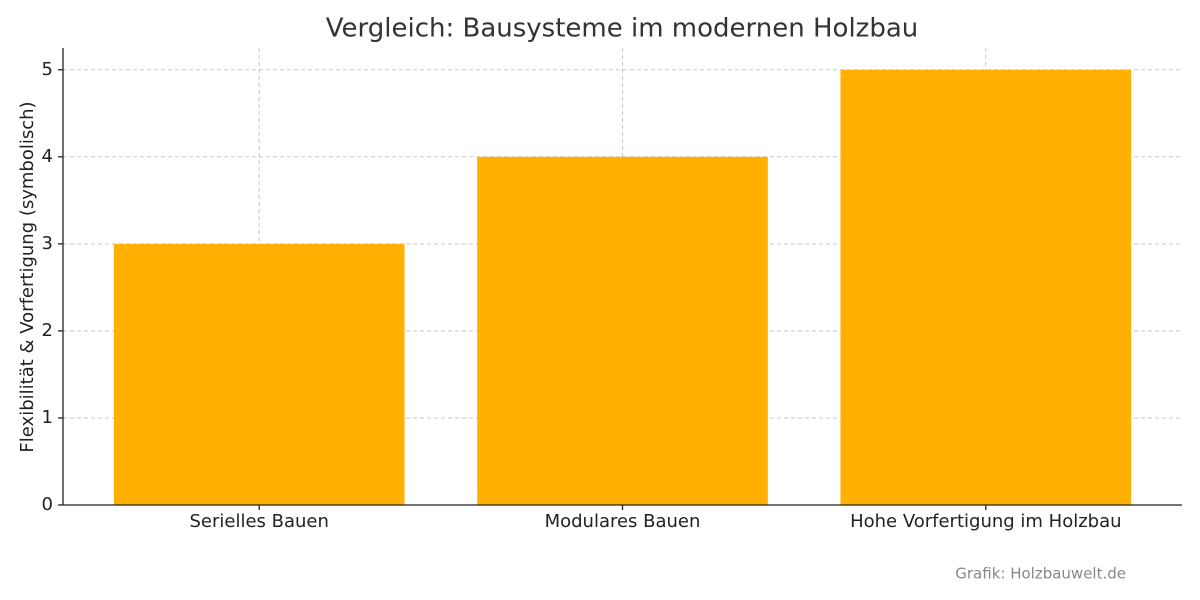  Describe the element at coordinates (47, 156) in the screenshot. I see `y-tick-label: 4` at that location.